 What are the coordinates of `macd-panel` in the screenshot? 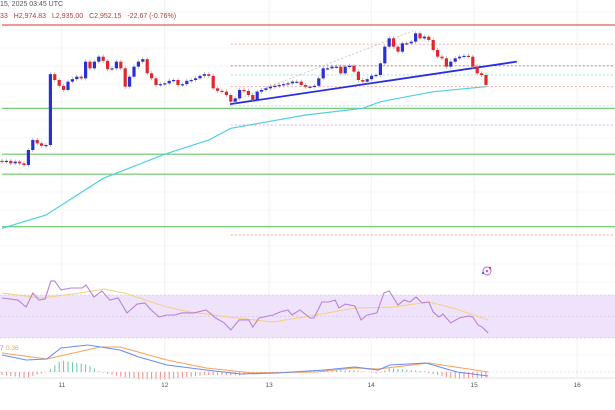 It's located at (307, 362).